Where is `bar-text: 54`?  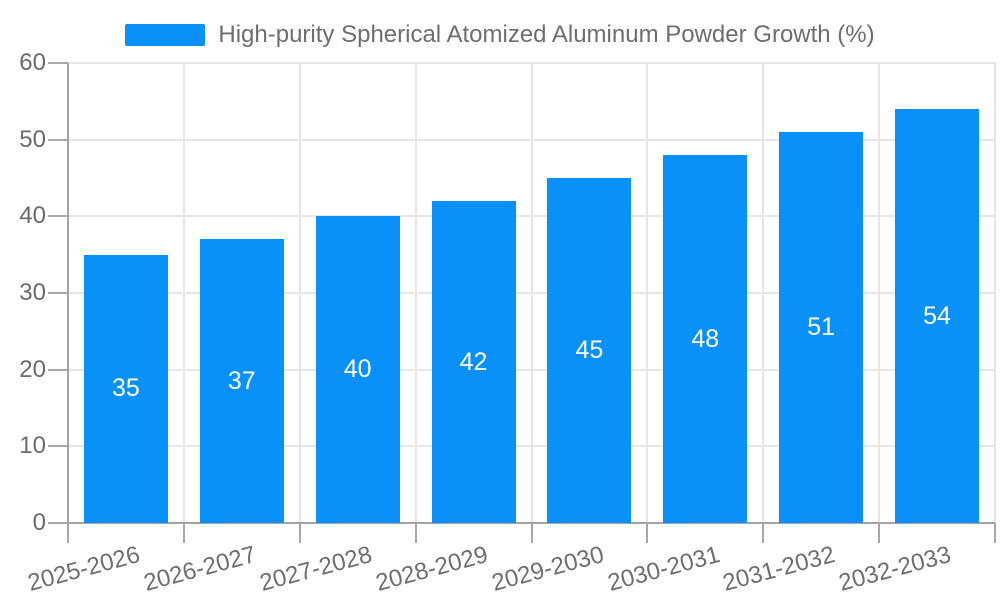
bar-text: 54 is located at coordinates (937, 315).